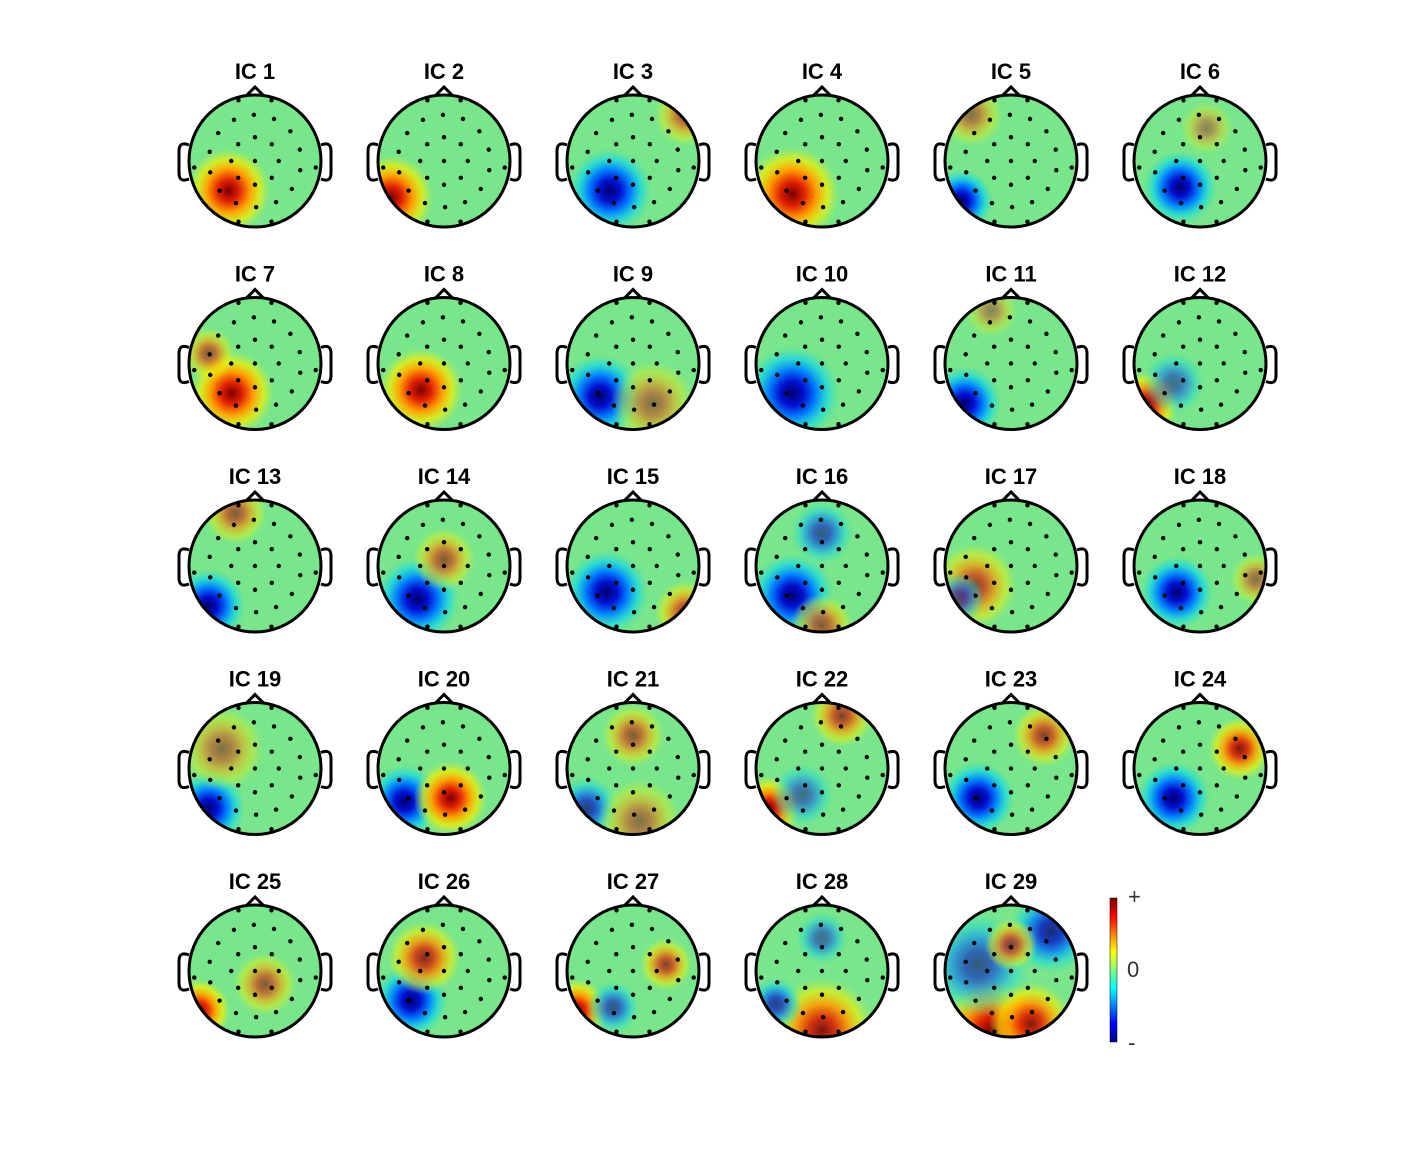 The image size is (1406, 1172). What do you see at coordinates (444, 954) in the screenshot?
I see `topoplot: IC 26` at bounding box center [444, 954].